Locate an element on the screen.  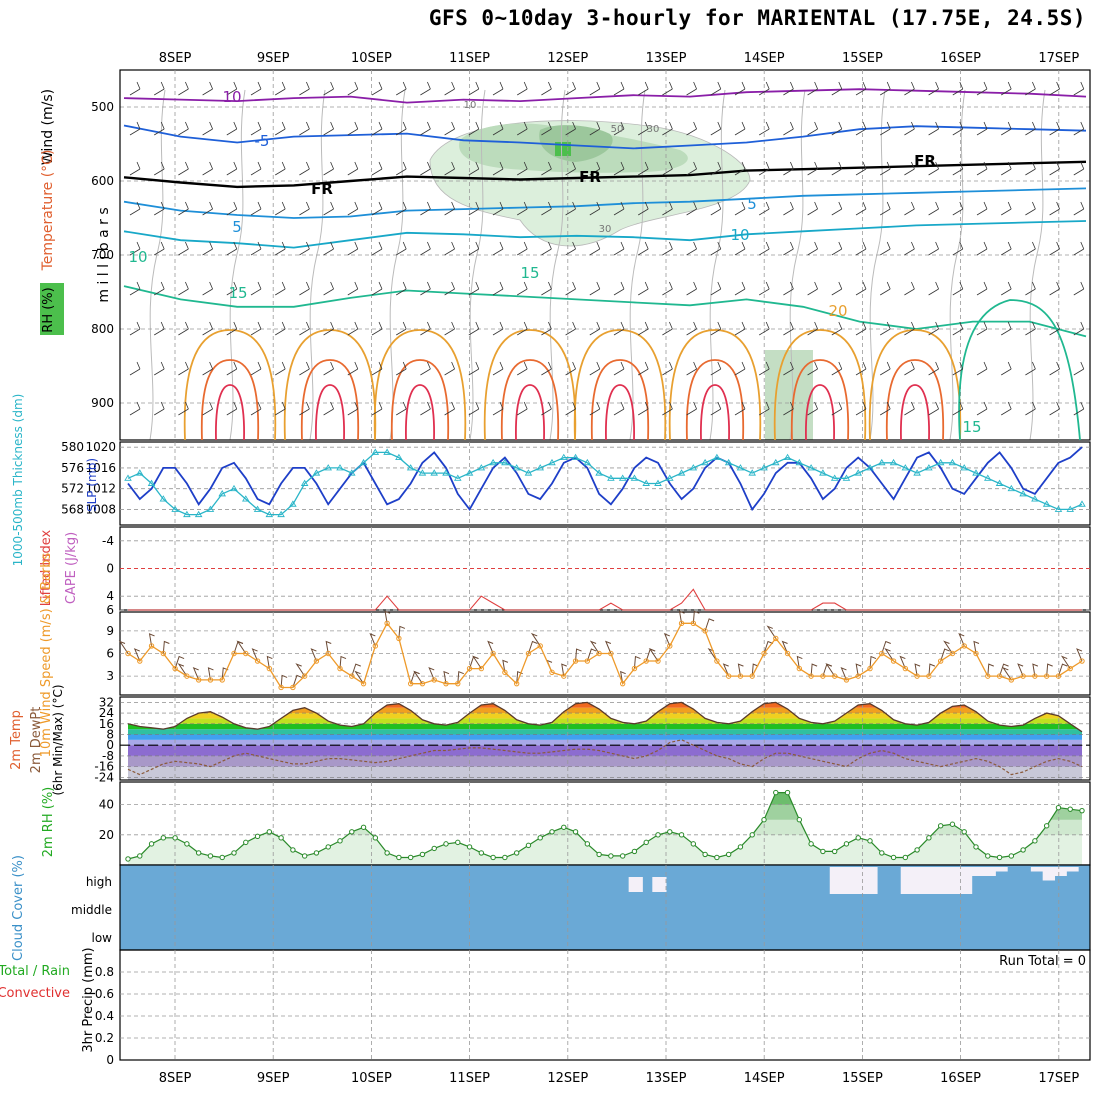
contour-label: FR is located at coordinates (322, 189).